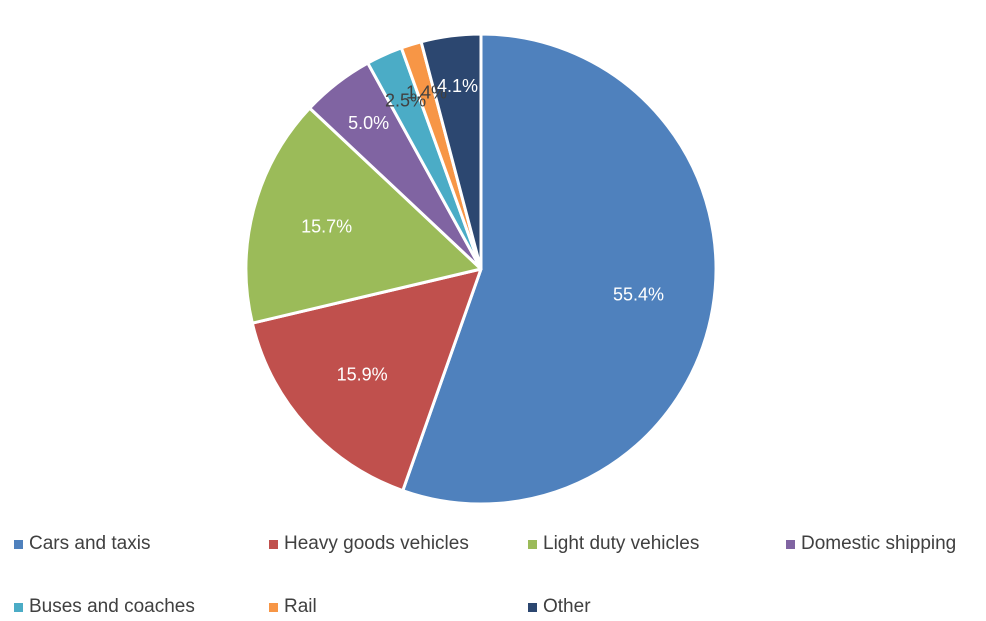  I want to click on data-label-light-duty-vehicles: 15.7%, so click(326, 227).